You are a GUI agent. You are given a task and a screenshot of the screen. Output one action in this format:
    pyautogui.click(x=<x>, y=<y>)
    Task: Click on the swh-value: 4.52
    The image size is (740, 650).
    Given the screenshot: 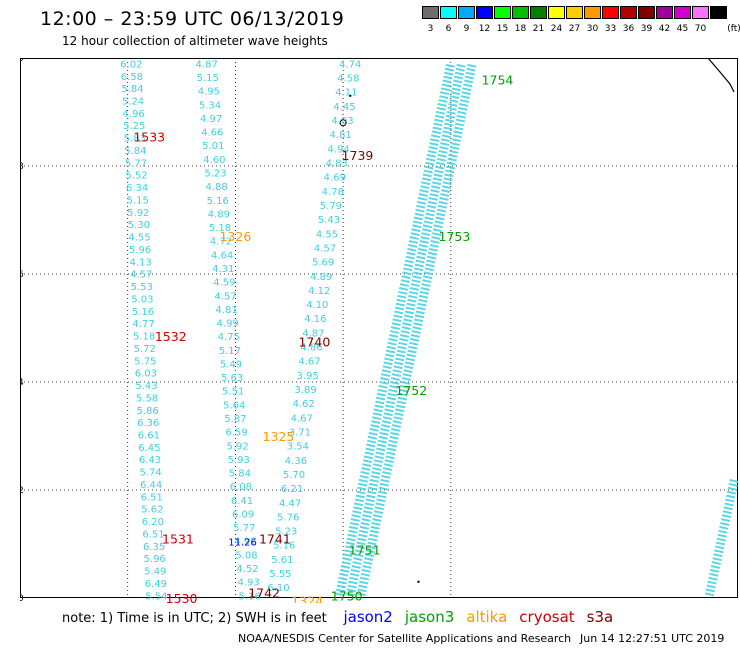 What is the action you would take?
    pyautogui.click(x=247, y=569)
    